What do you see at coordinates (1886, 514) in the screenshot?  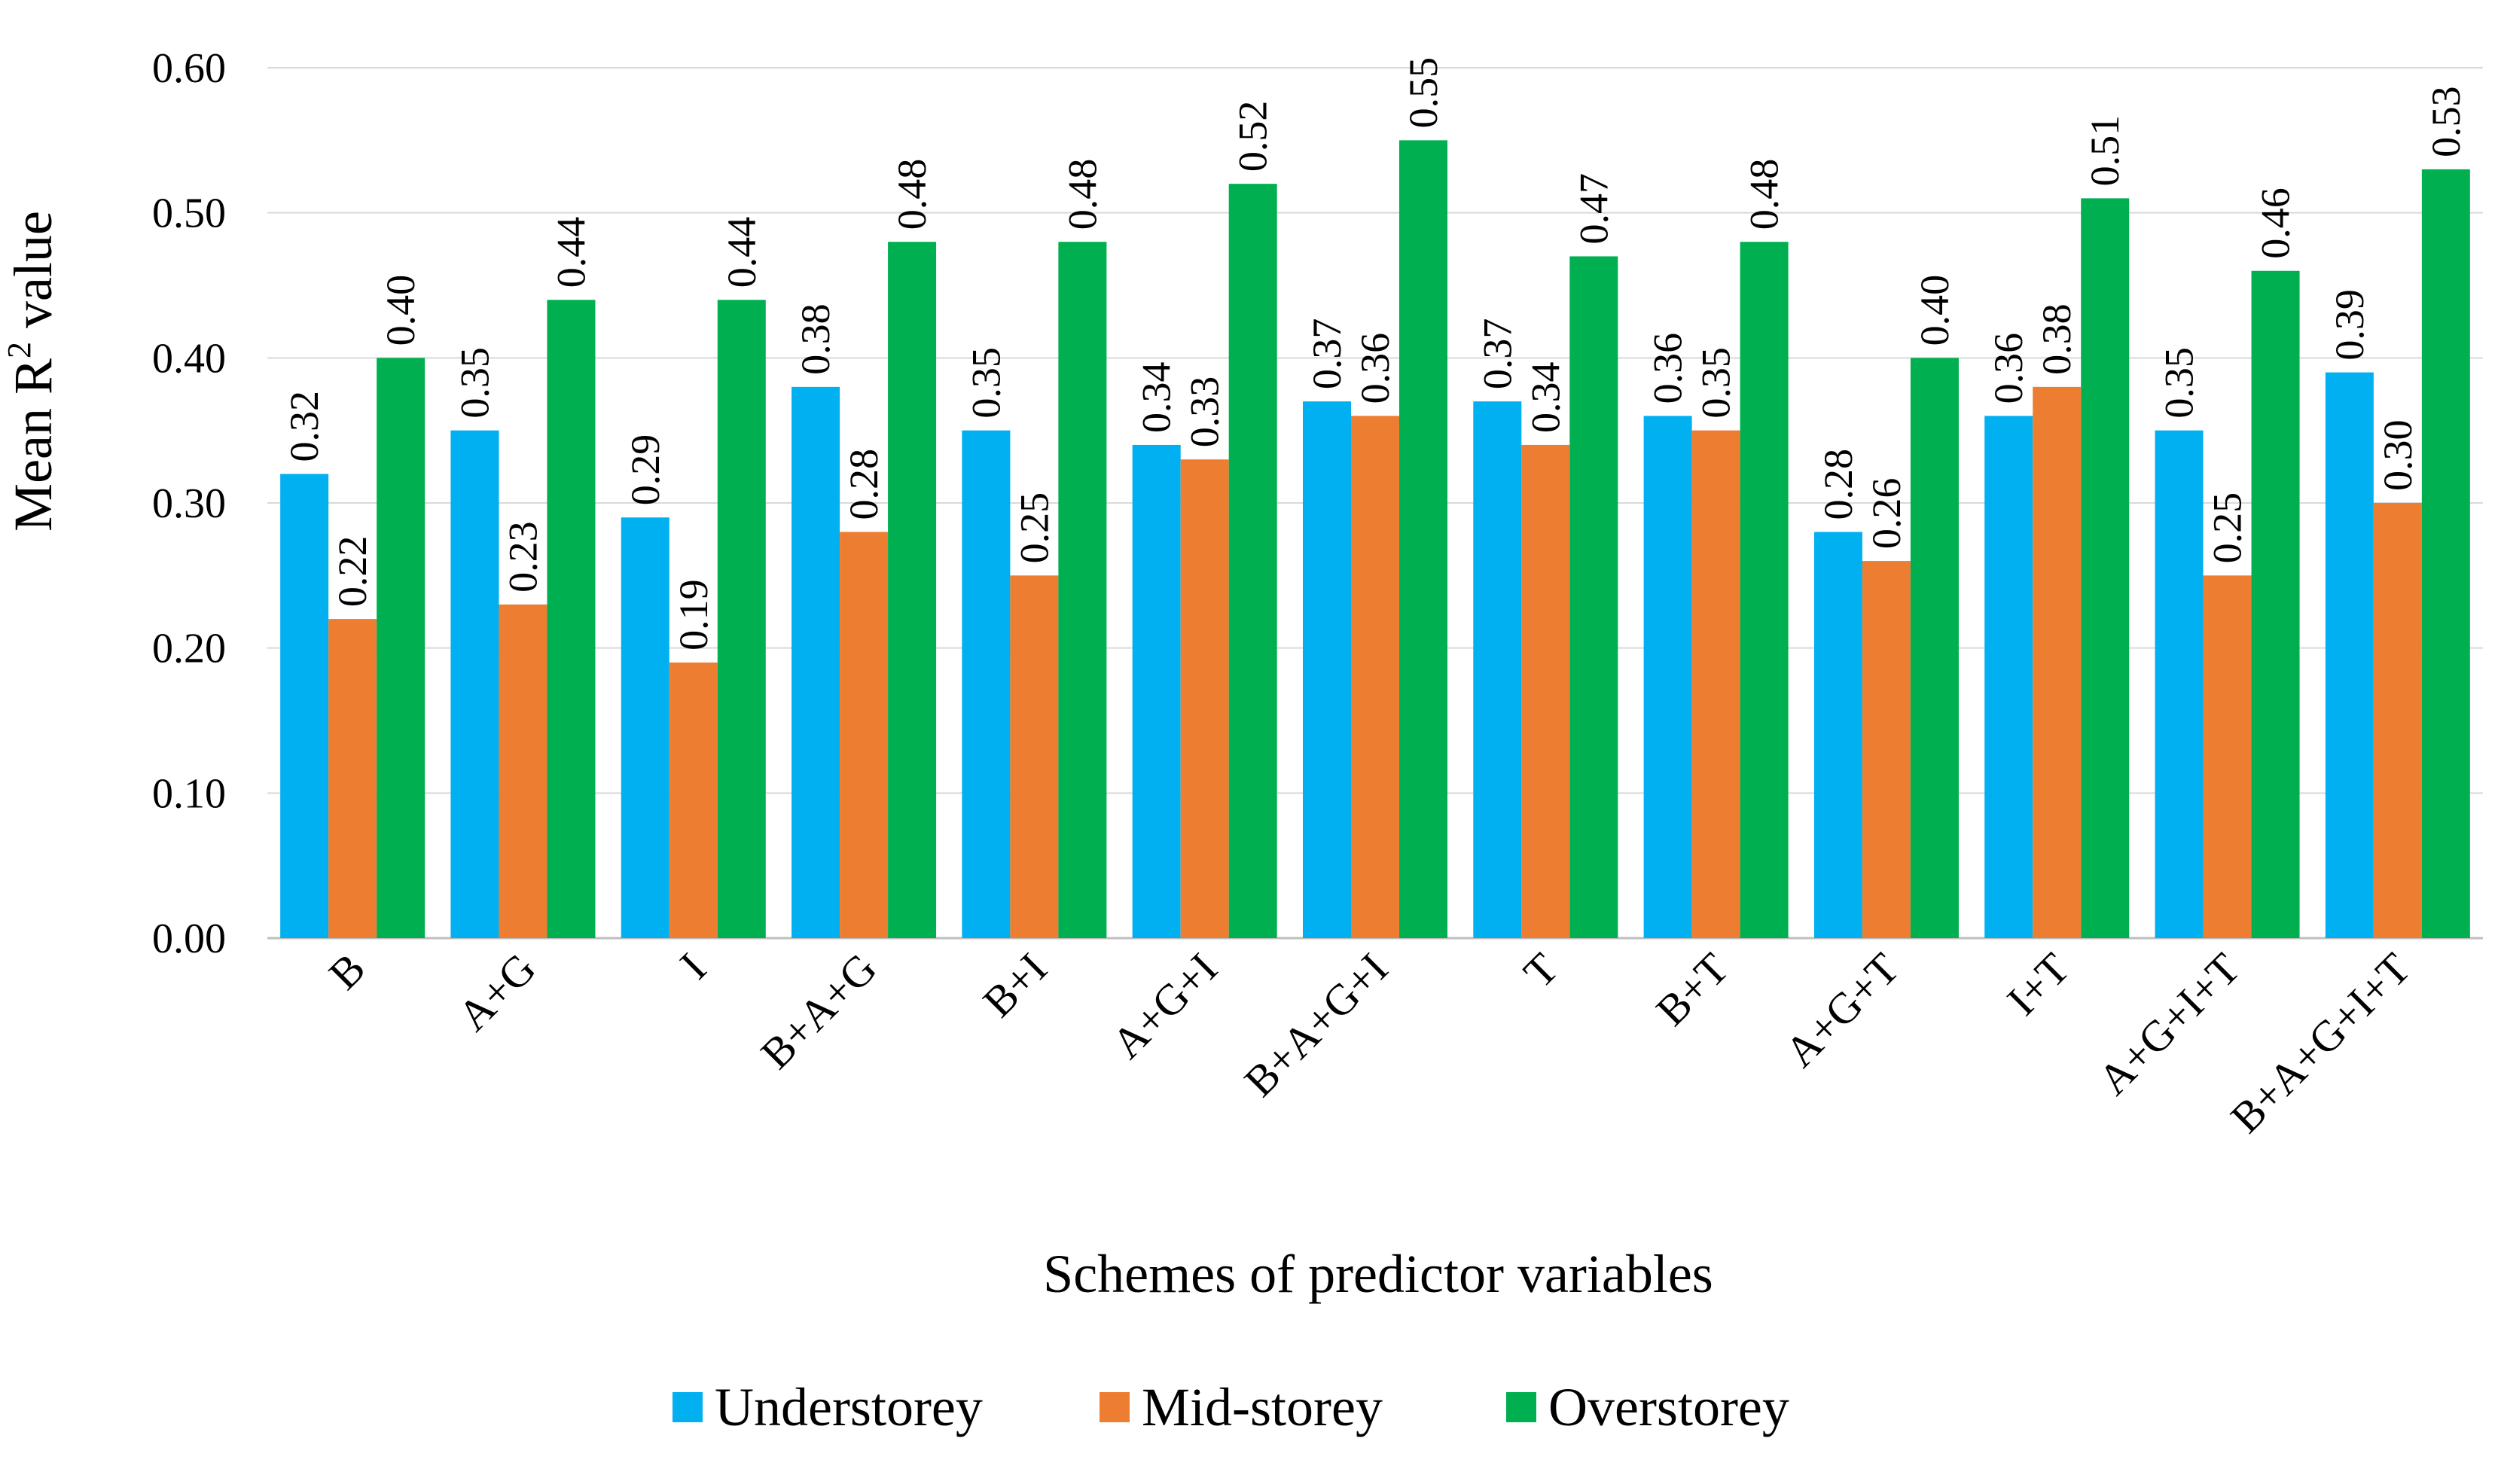 I see `data-label: 0.26` at bounding box center [1886, 514].